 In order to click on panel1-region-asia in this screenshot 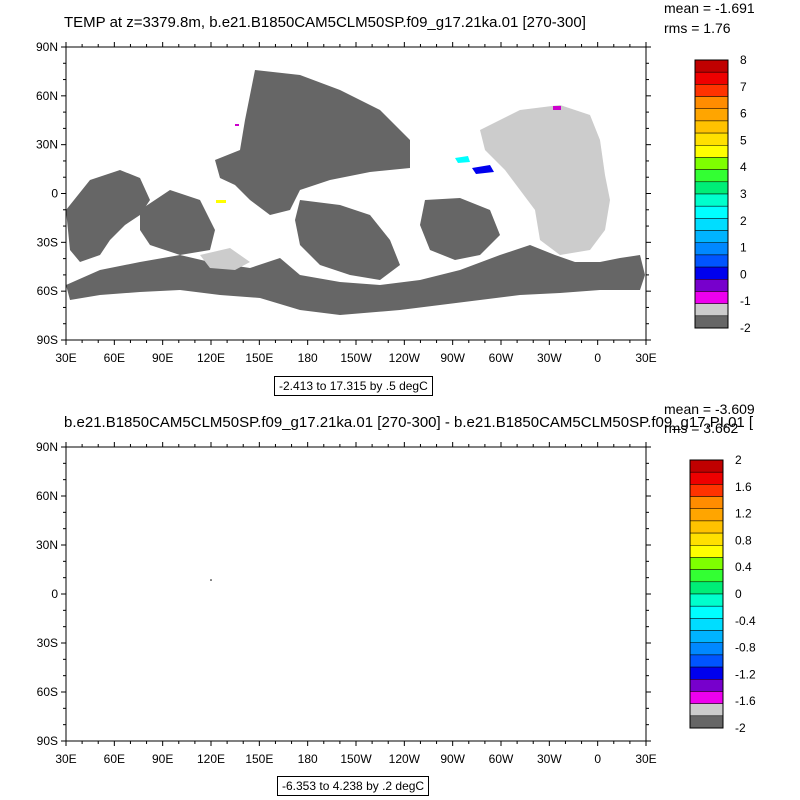, I will do `click(312, 142)`.